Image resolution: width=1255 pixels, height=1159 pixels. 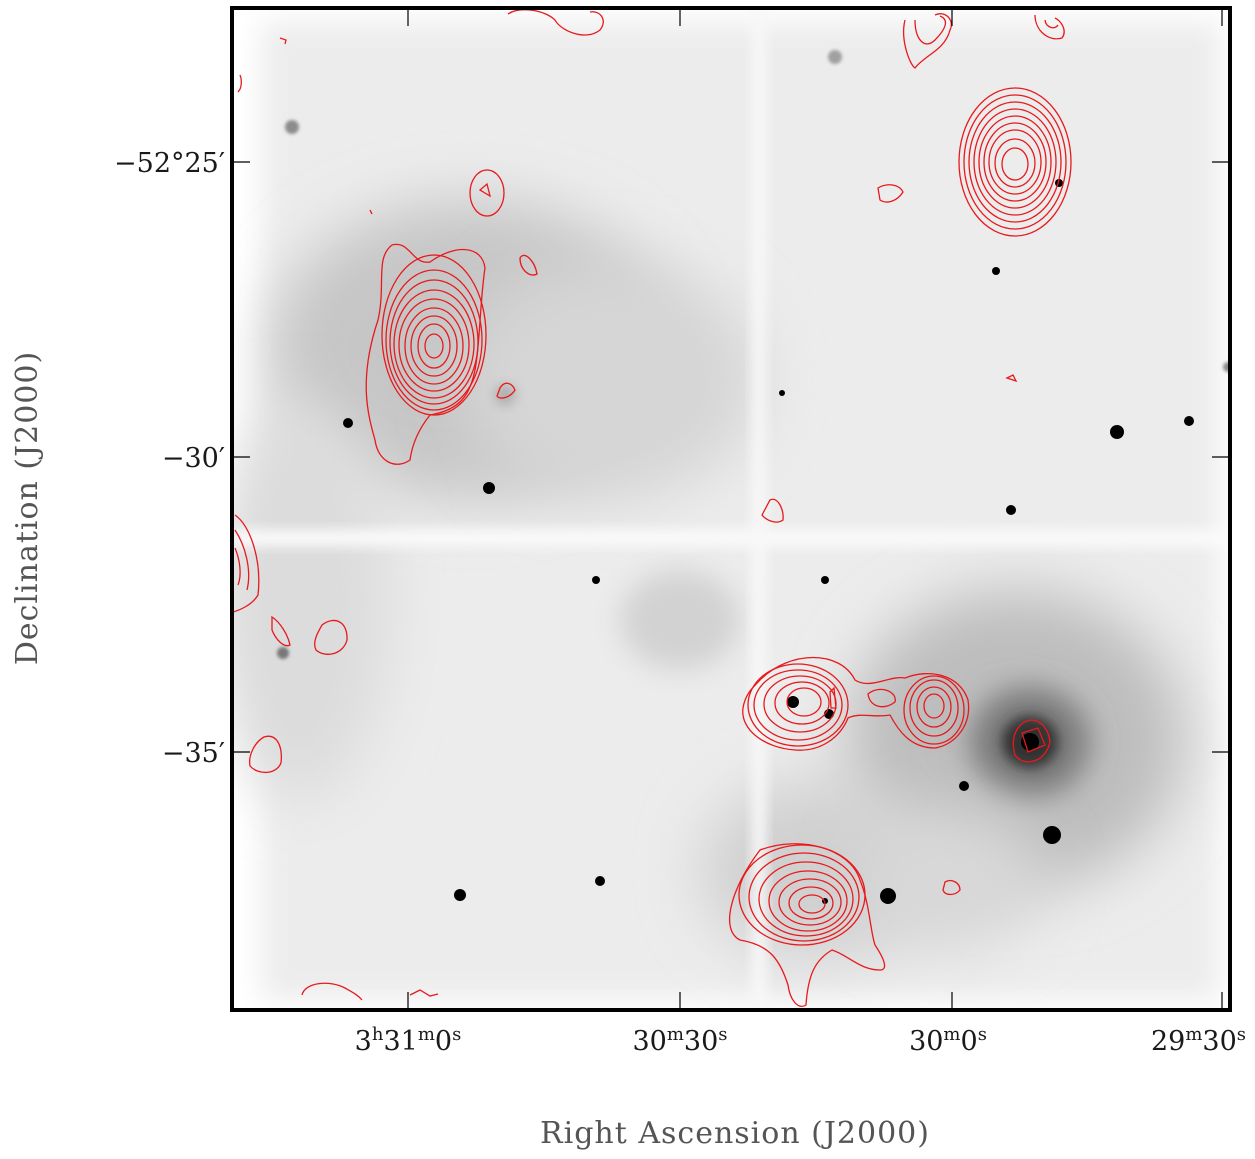 What do you see at coordinates (426, 354) in the screenshot?
I see `contour-source-nw` at bounding box center [426, 354].